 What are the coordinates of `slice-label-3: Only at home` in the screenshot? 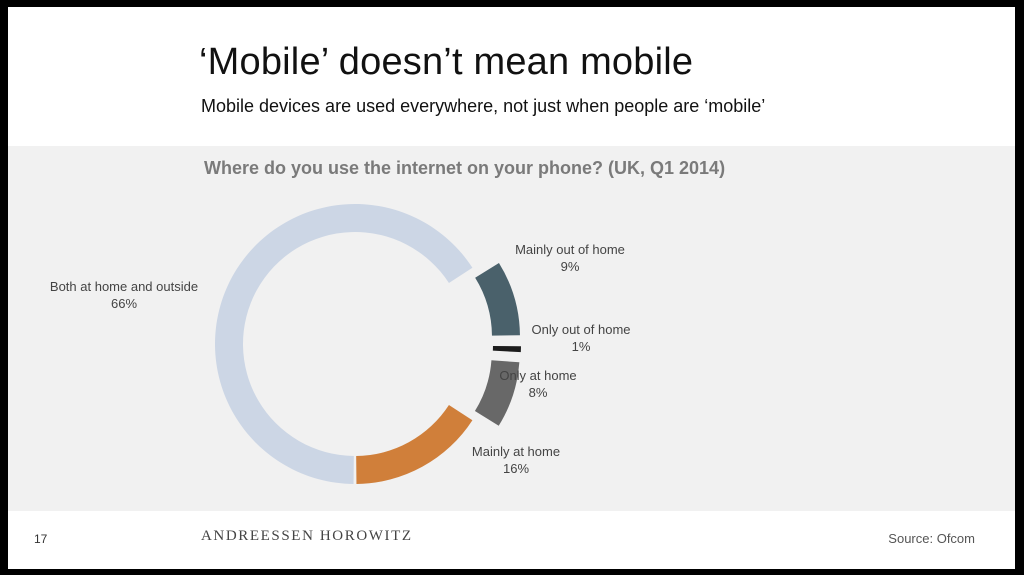 It's located at (537, 375).